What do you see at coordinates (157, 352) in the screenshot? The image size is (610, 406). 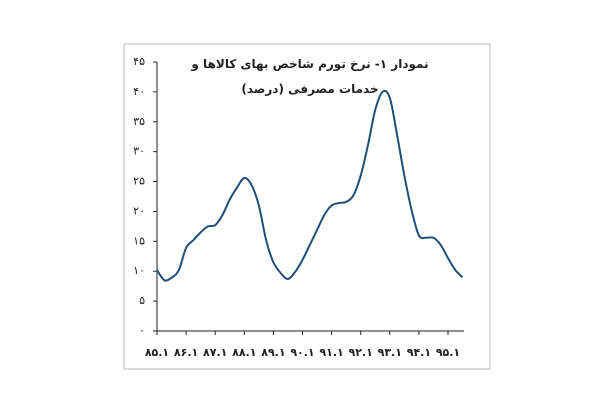 I see `x-tick-label: ۸۵.۱` at bounding box center [157, 352].